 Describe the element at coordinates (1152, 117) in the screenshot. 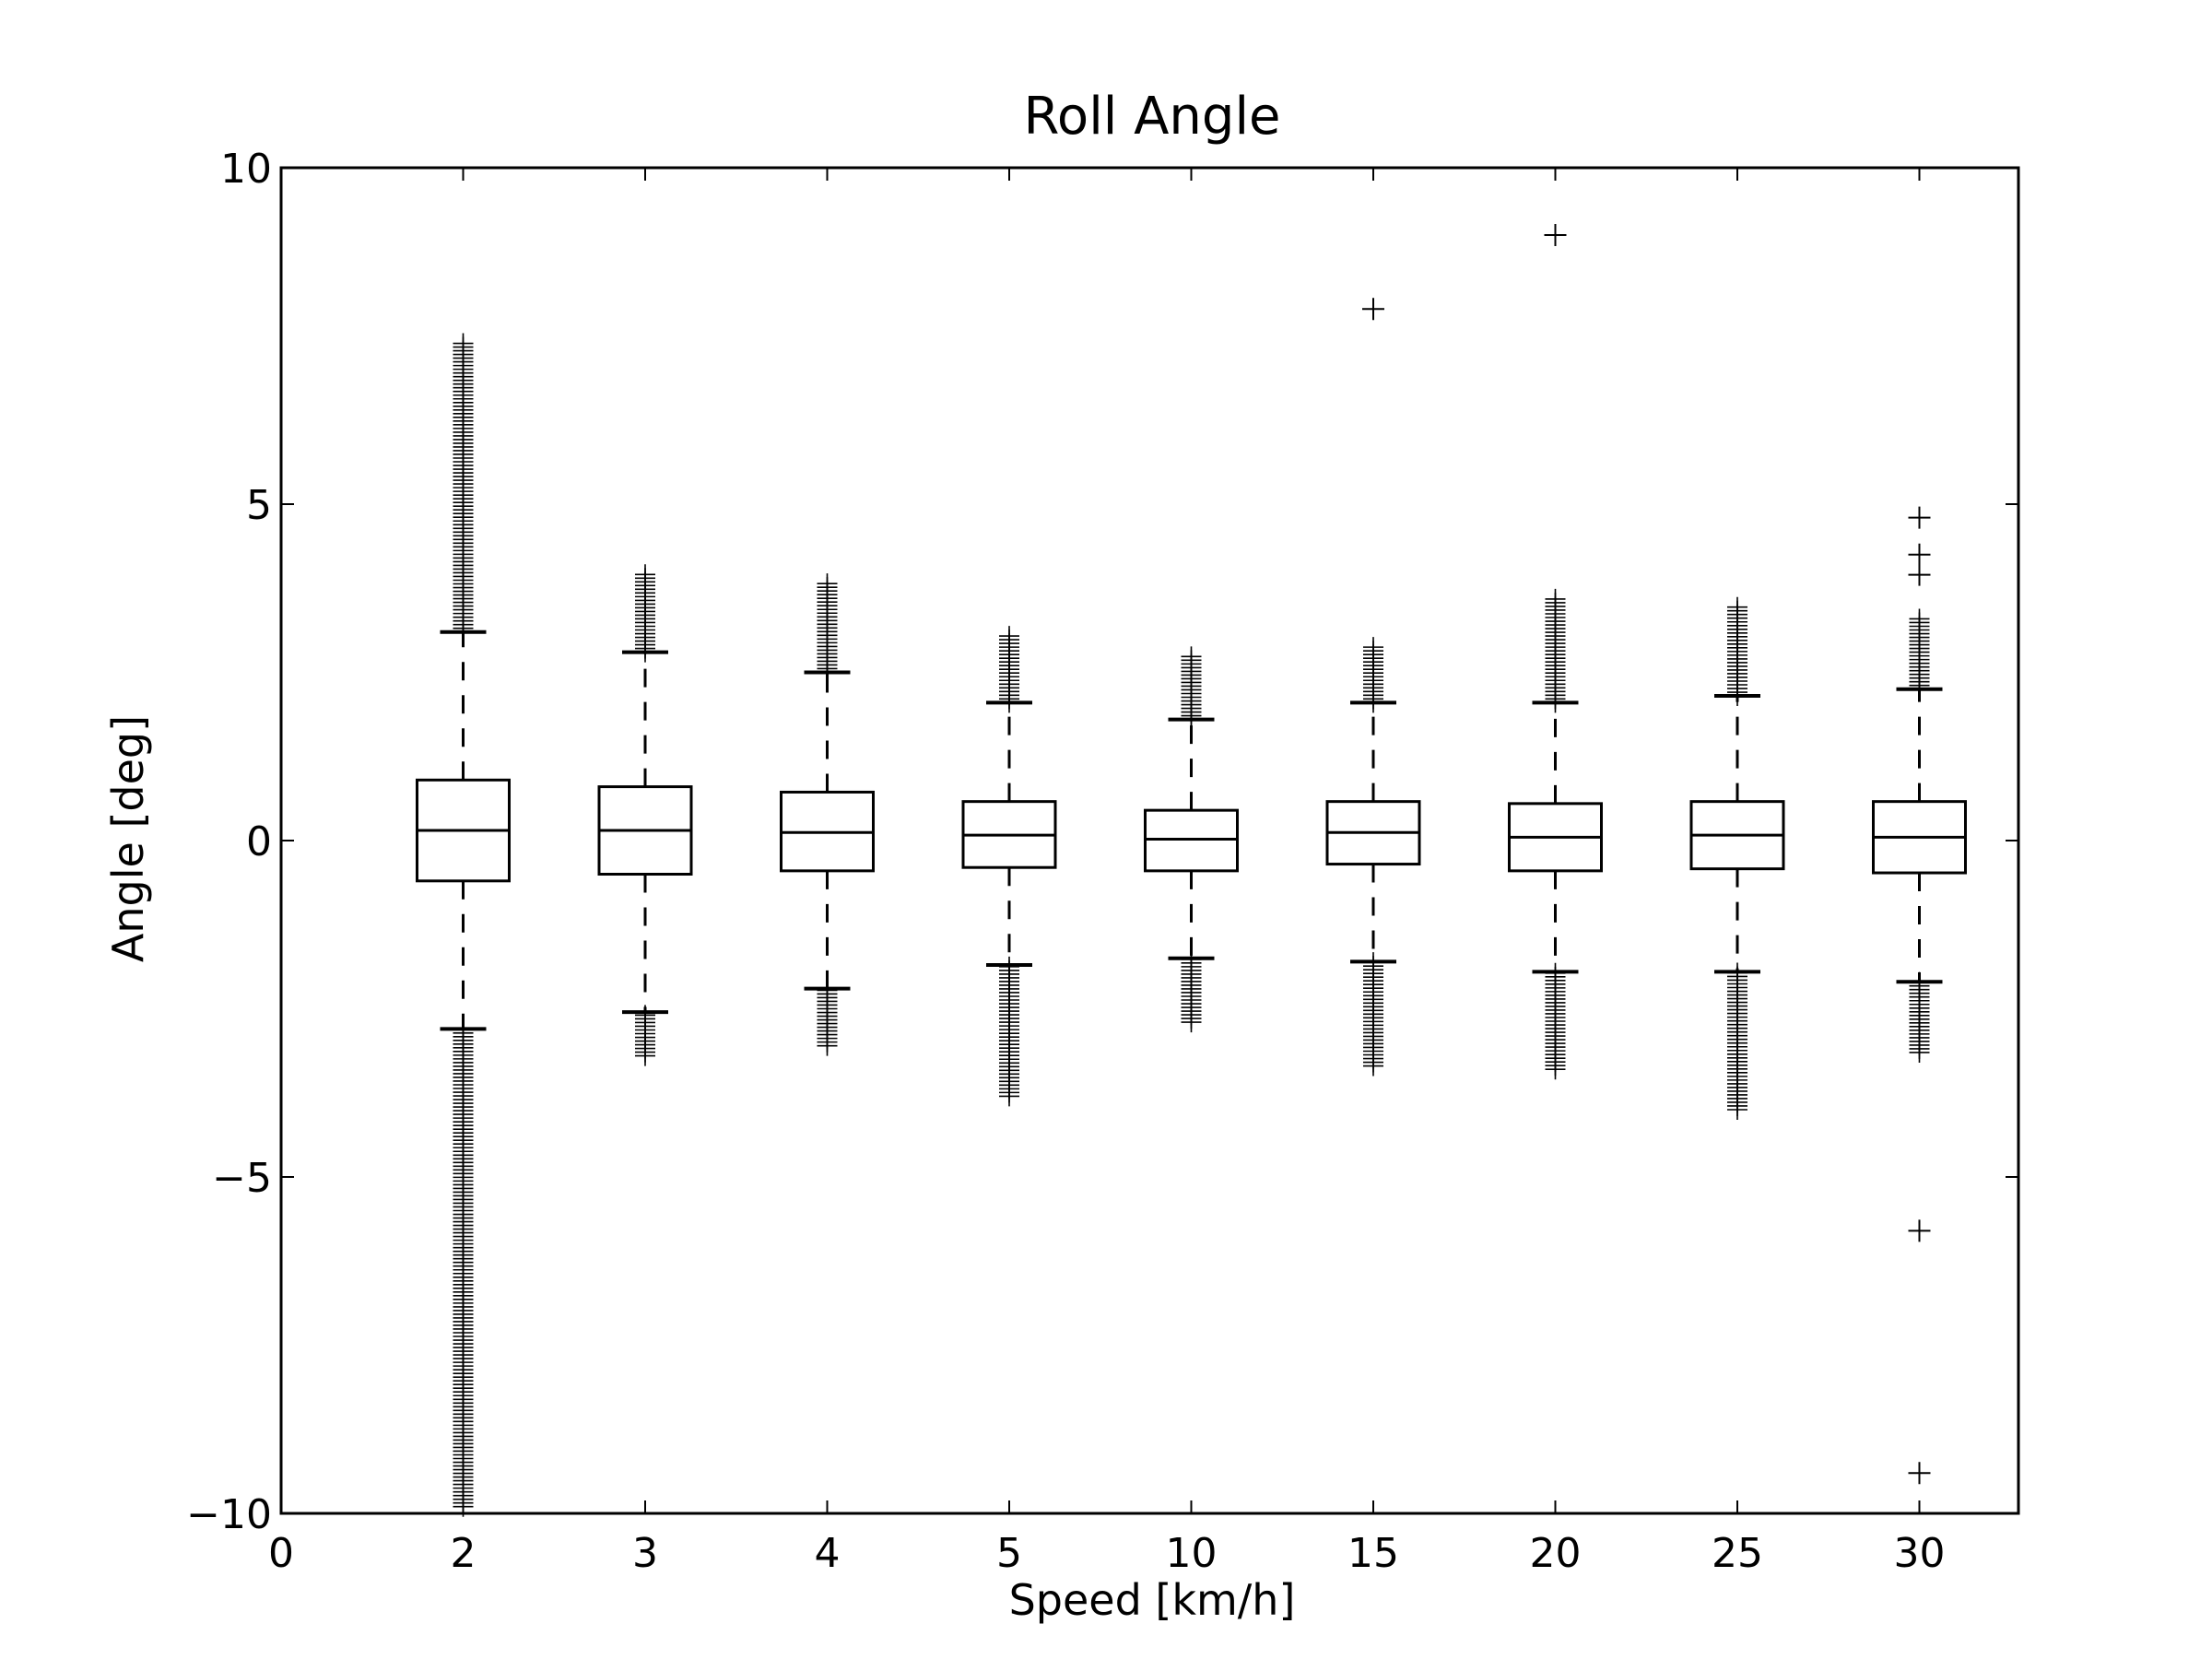

I see `chart-title: Roll Angle` at that location.